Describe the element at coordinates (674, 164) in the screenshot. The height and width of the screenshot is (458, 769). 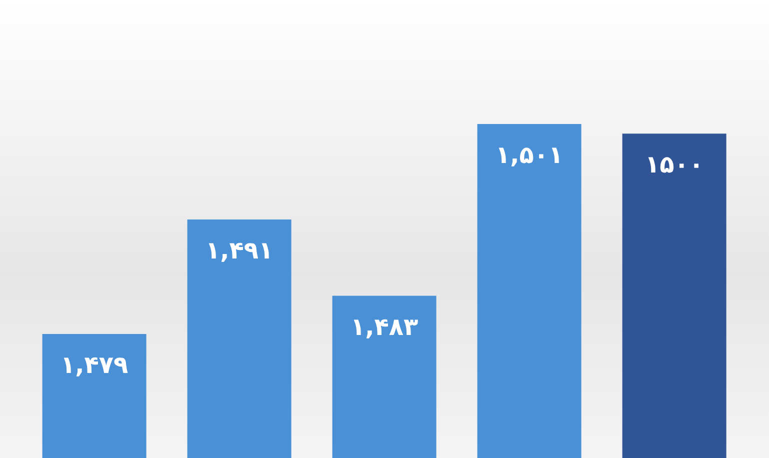
I see `data-label: ۱۵۰۰` at that location.